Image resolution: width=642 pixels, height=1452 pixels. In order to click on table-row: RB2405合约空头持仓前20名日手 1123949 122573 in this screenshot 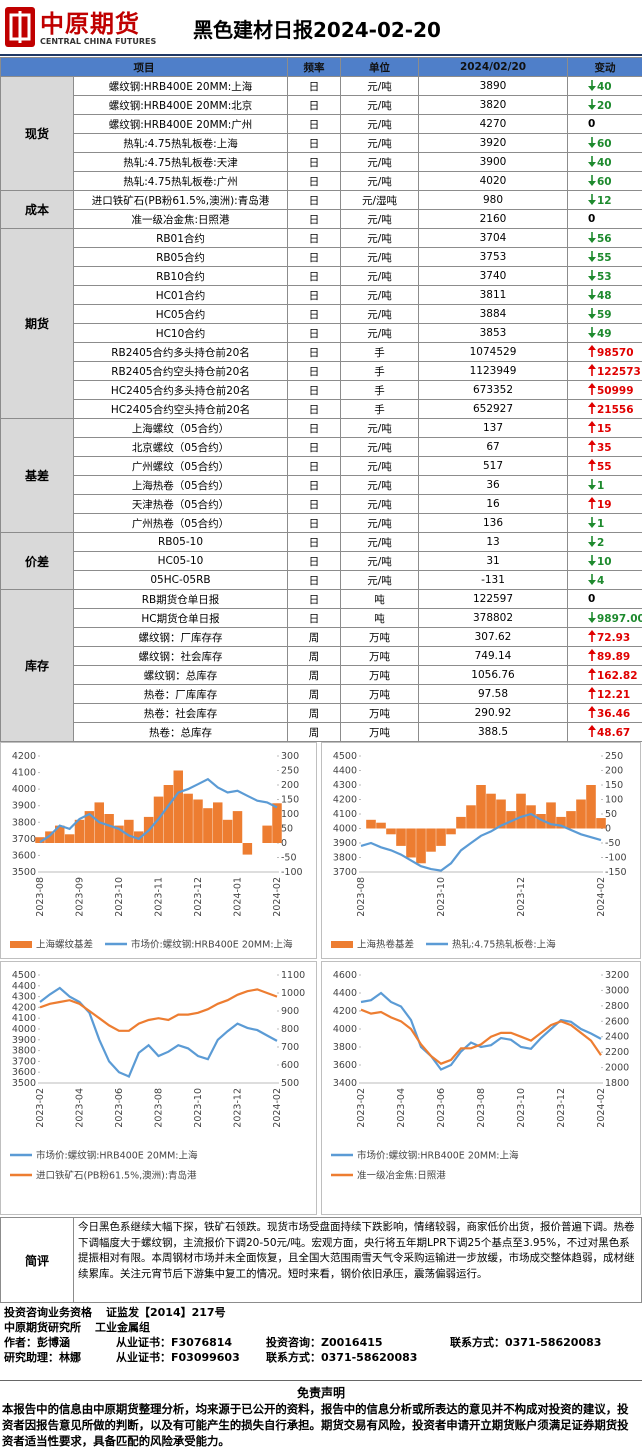, I will do `click(321, 371)`.